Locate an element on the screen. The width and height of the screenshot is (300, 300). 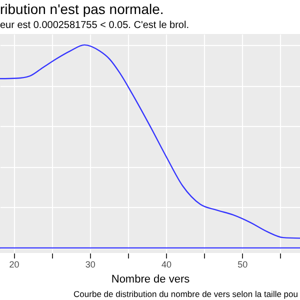
x-tick-label: 50 is located at coordinates (243, 265).